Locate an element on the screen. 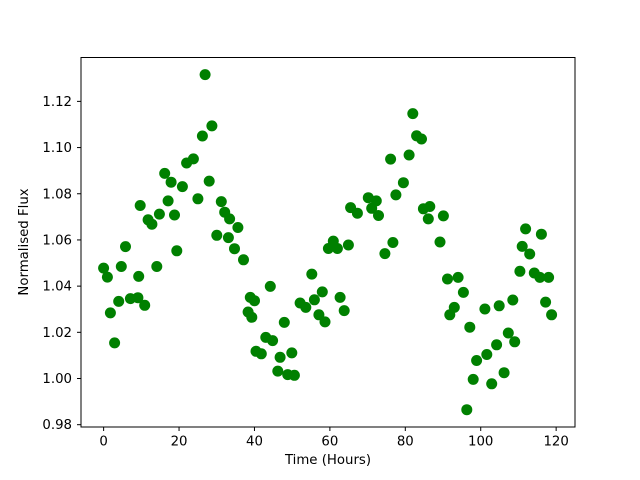 Image resolution: width=640 pixels, height=480 pixels. x-tick-label: 60 is located at coordinates (329, 442).